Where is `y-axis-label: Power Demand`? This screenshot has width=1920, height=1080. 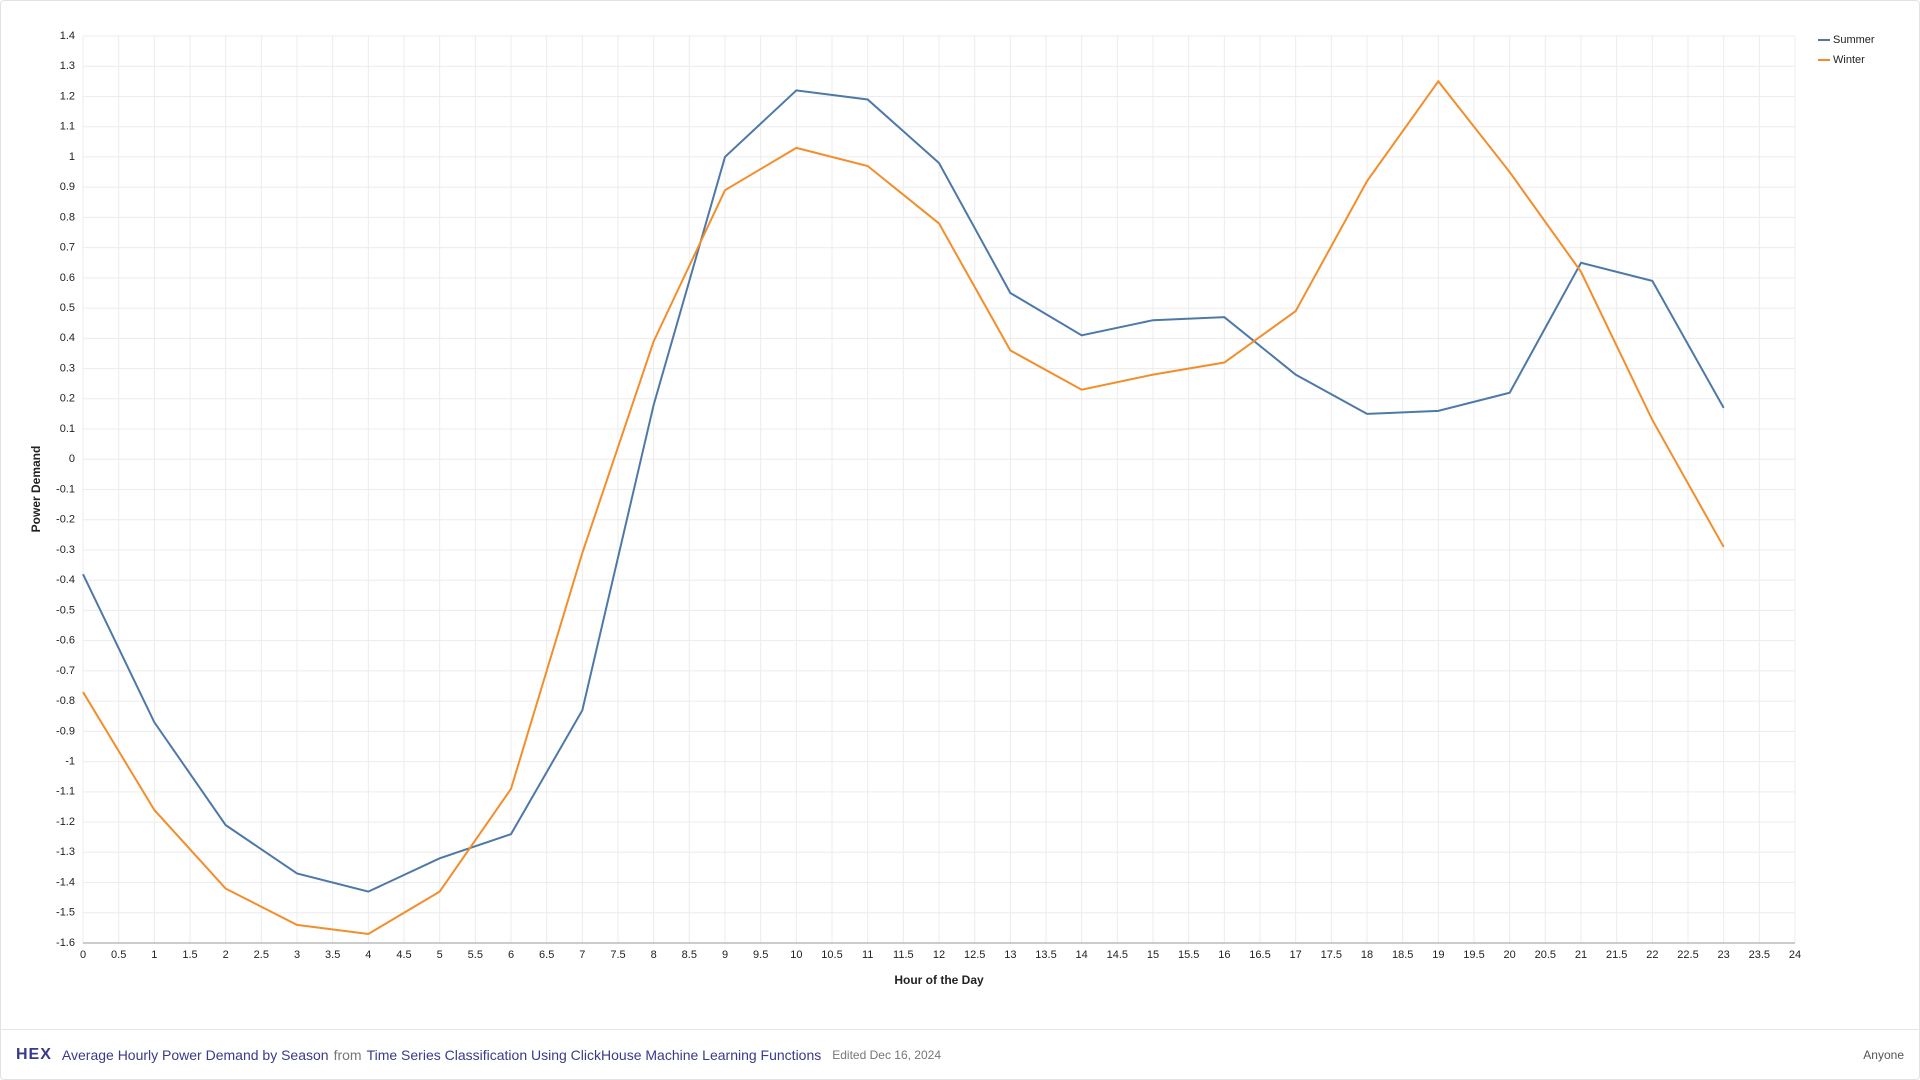
y-axis-label: Power Demand is located at coordinates (36, 489).